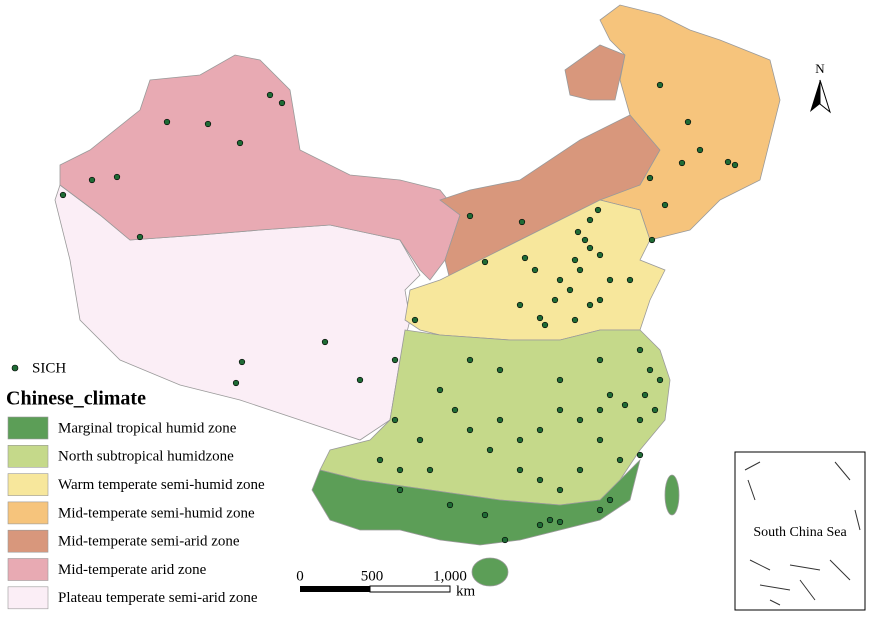  What do you see at coordinates (161, 485) in the screenshot?
I see `legend-label: Warm temperate semi-humid zone` at bounding box center [161, 485].